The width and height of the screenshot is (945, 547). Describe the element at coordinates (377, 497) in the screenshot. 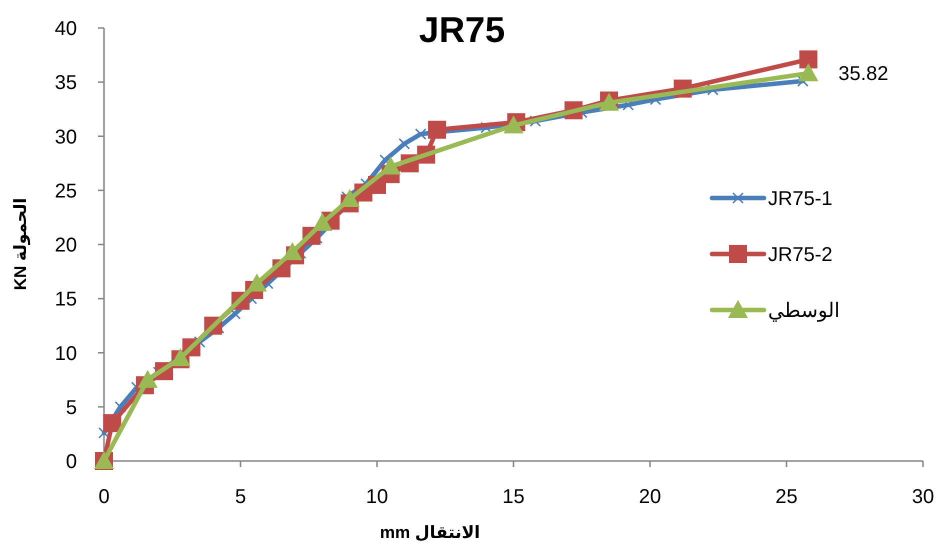

I see `x-tick-label: 10` at that location.